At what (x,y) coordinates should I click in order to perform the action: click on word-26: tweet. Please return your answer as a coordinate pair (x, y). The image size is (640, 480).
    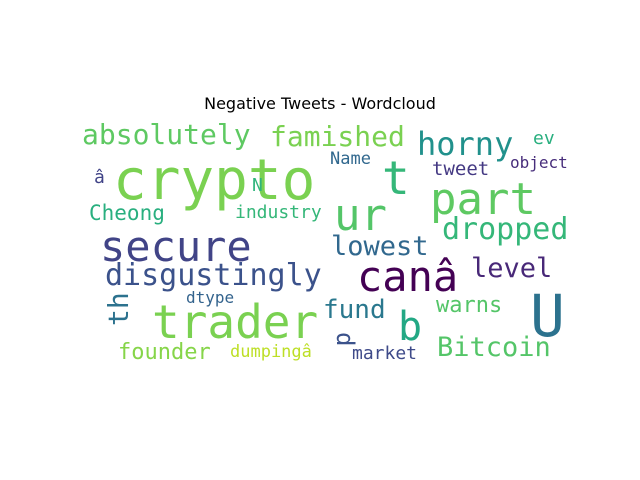
    Looking at the image, I should click on (460, 169).